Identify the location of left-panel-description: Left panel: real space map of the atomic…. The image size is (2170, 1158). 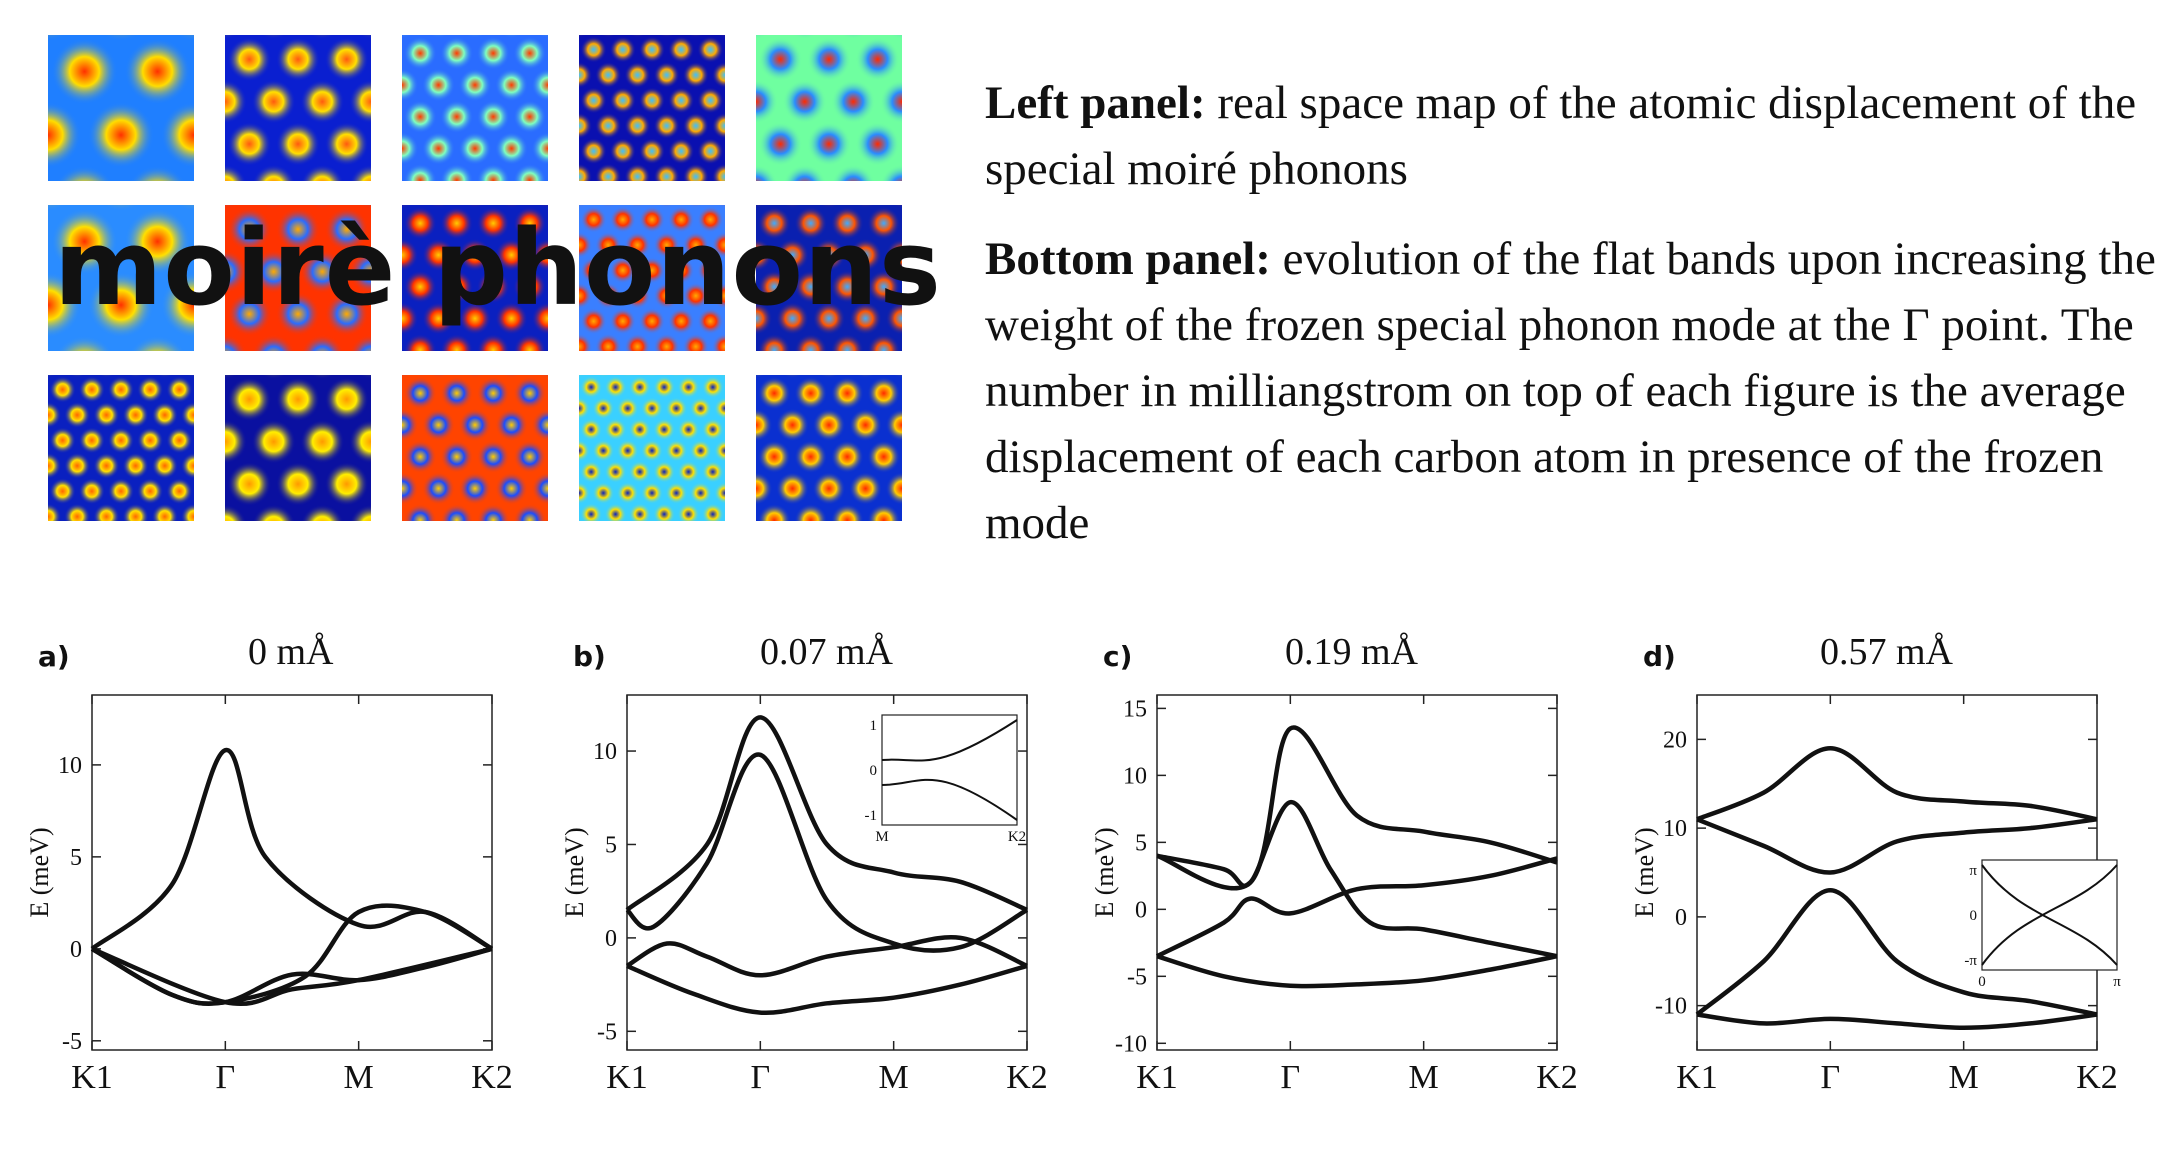
(1575, 136).